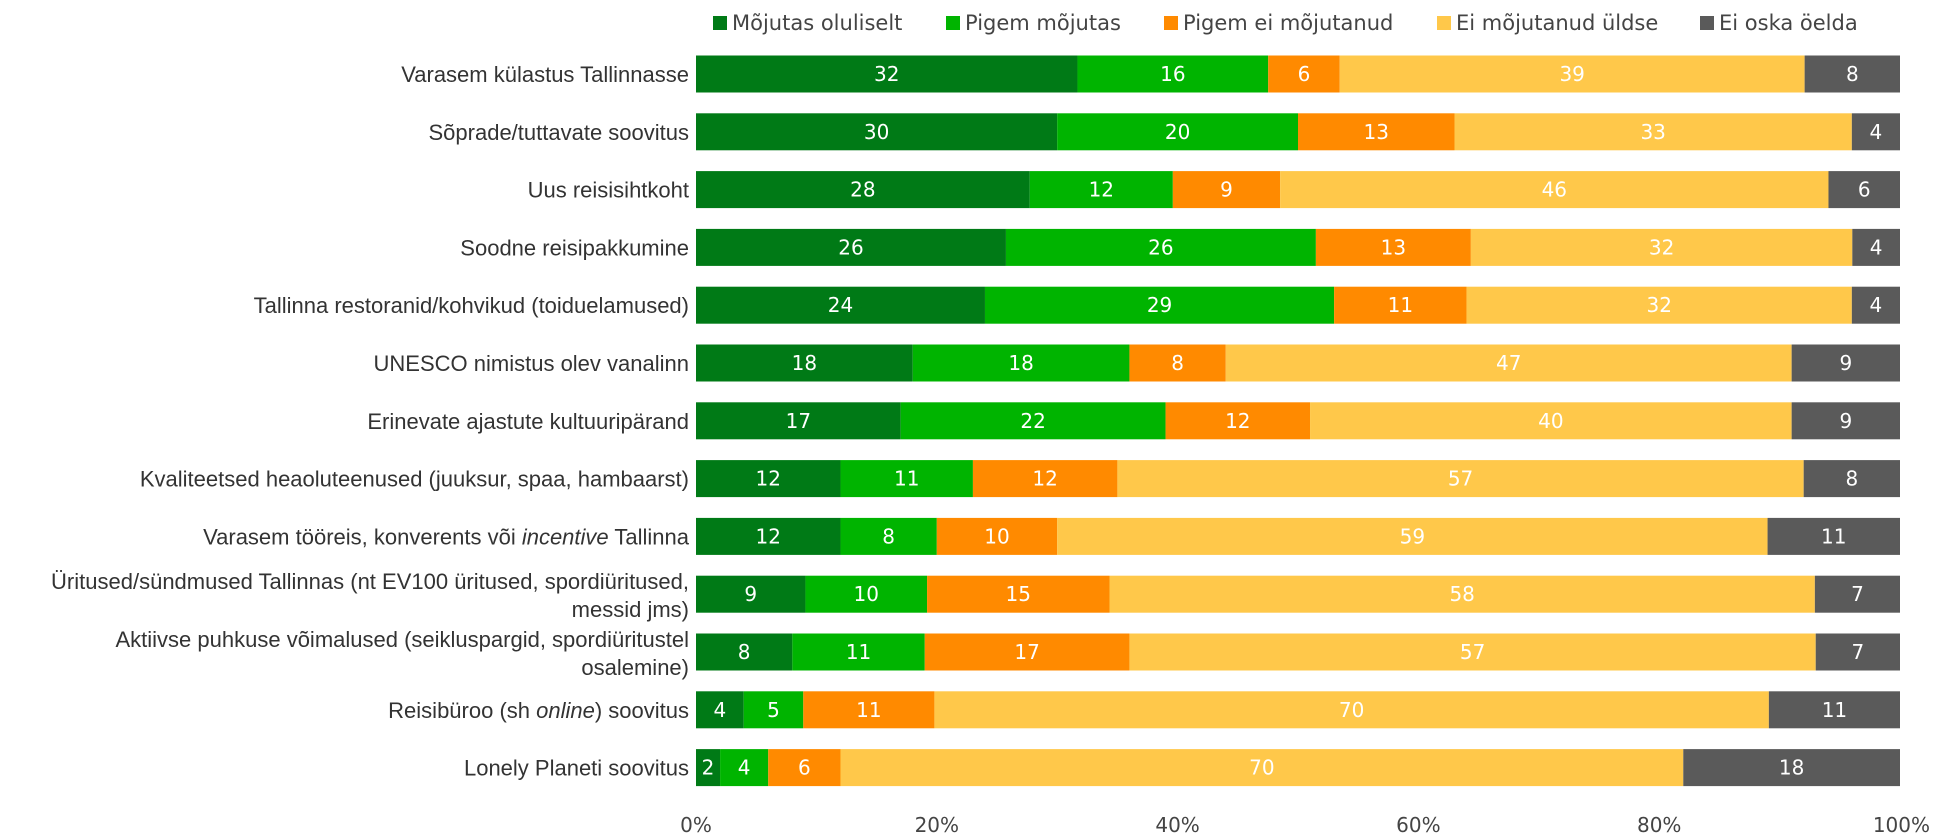 The height and width of the screenshot is (837, 1933). I want to click on bar-value-label: 26, so click(1160, 247).